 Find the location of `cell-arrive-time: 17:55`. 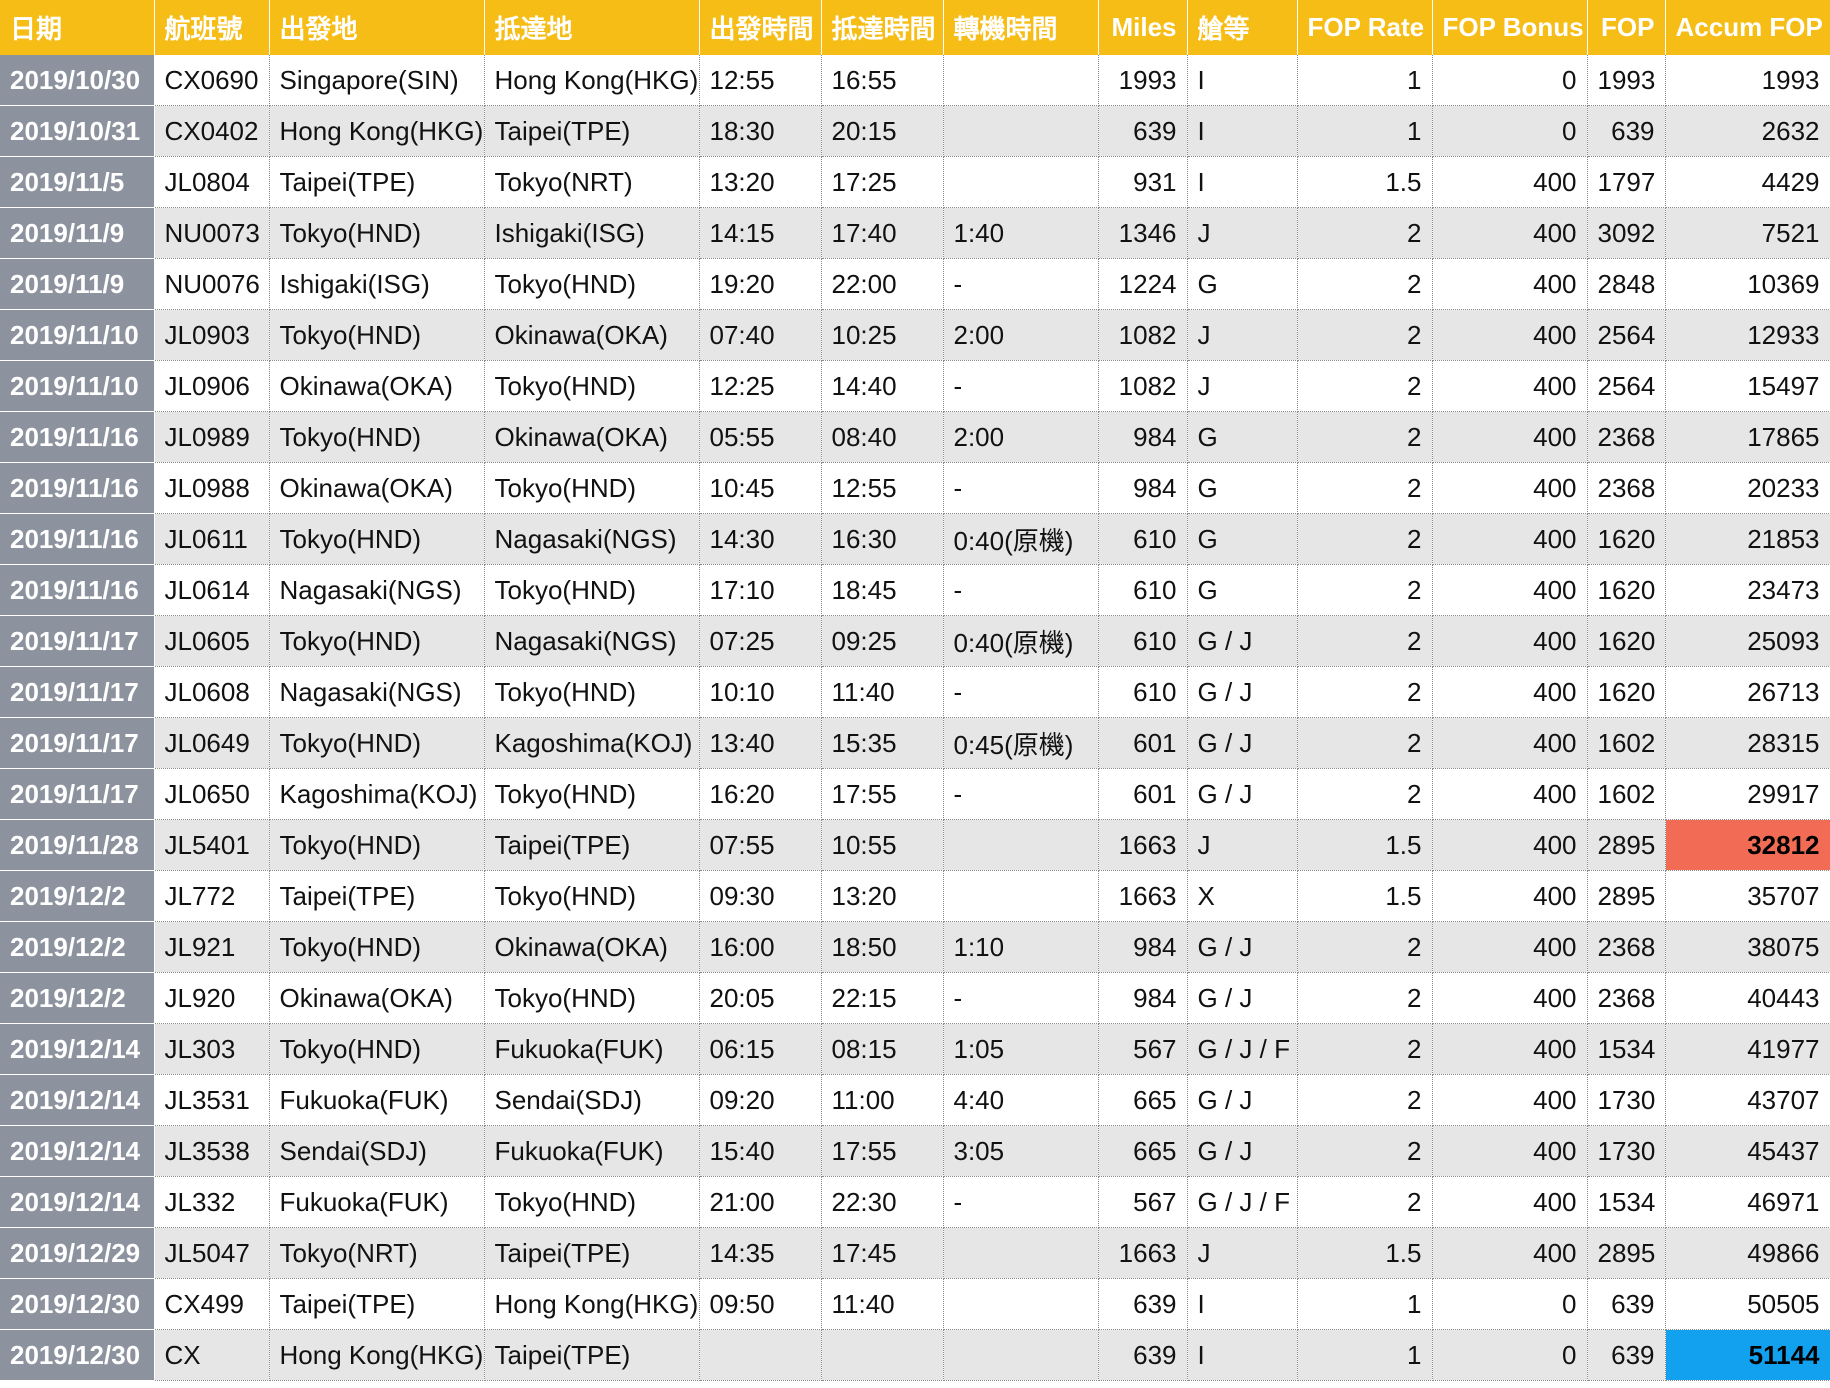

cell-arrive-time: 17:55 is located at coordinates (882, 794).